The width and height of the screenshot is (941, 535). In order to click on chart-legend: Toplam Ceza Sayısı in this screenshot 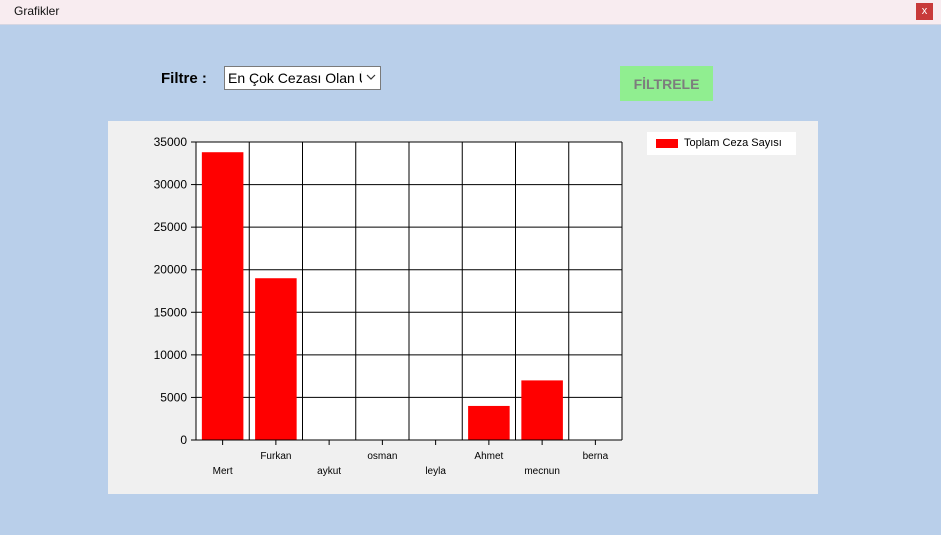, I will do `click(721, 143)`.